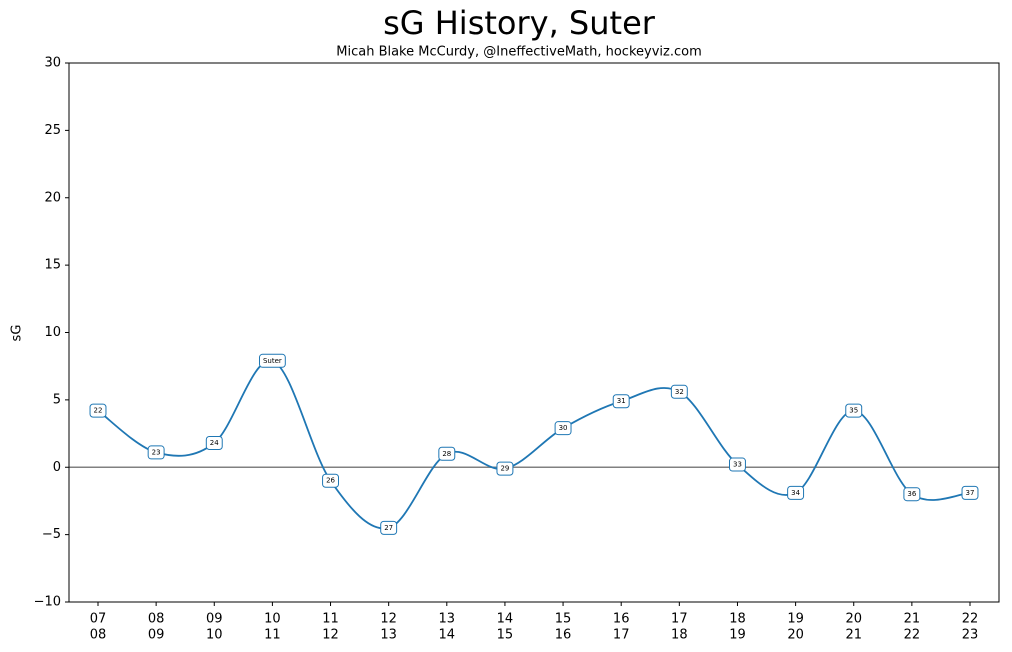 This screenshot has width=1012, height=652. Describe the element at coordinates (52, 265) in the screenshot. I see `y-tick-label: 15` at that location.